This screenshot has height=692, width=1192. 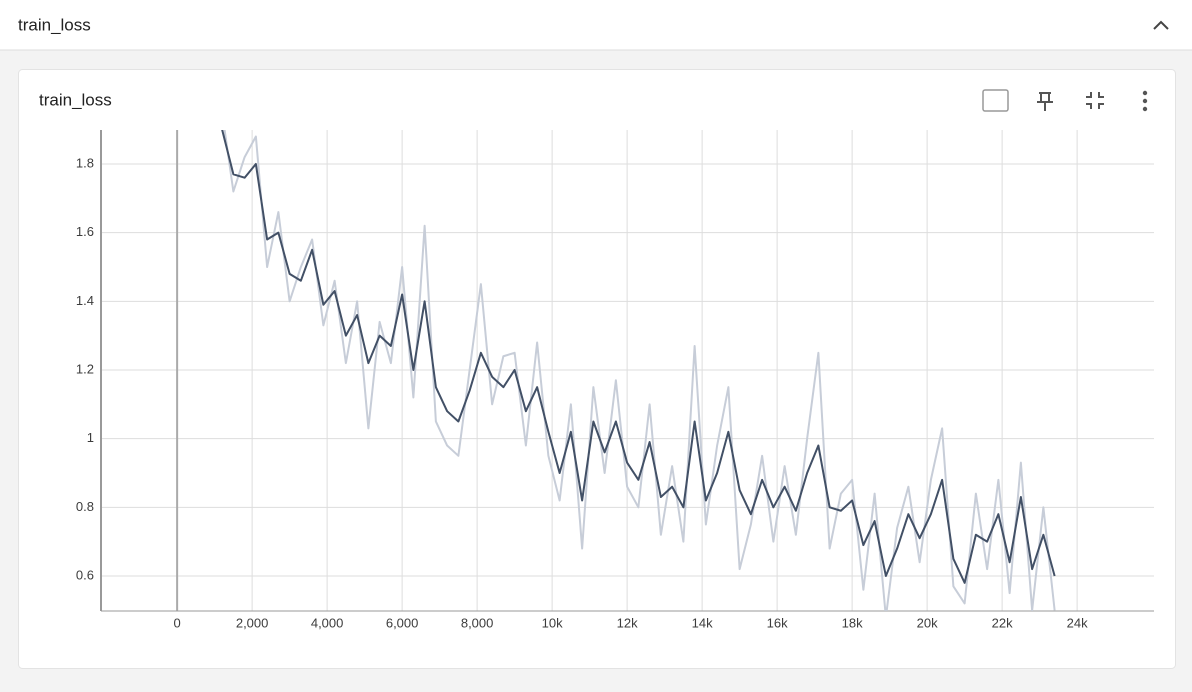 I want to click on menu-button, so click(x=1145, y=101).